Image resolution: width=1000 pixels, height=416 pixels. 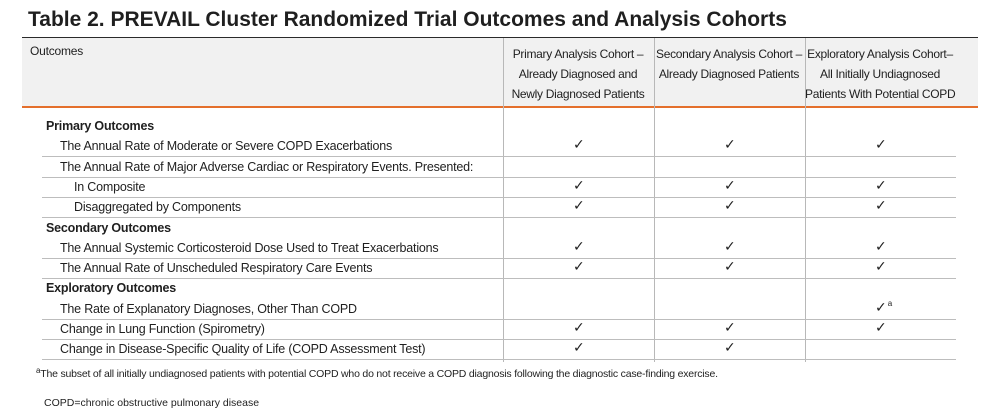 I want to click on header-primary-line: Already Diagnosed and, so click(x=578, y=74).